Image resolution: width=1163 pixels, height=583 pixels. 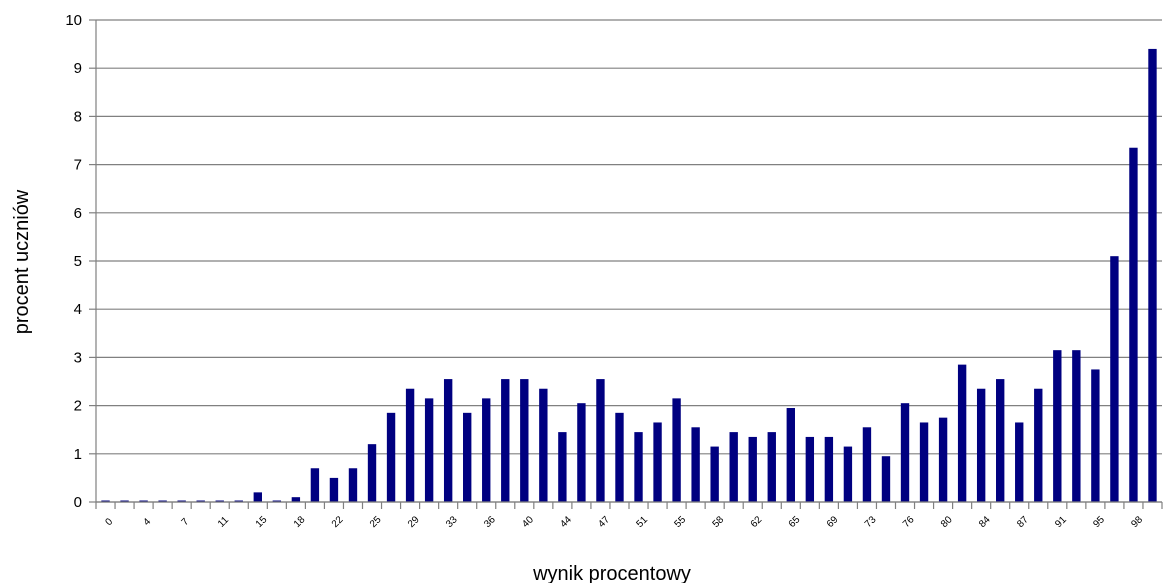 I want to click on x-tick-label: 7, so click(x=186, y=522).